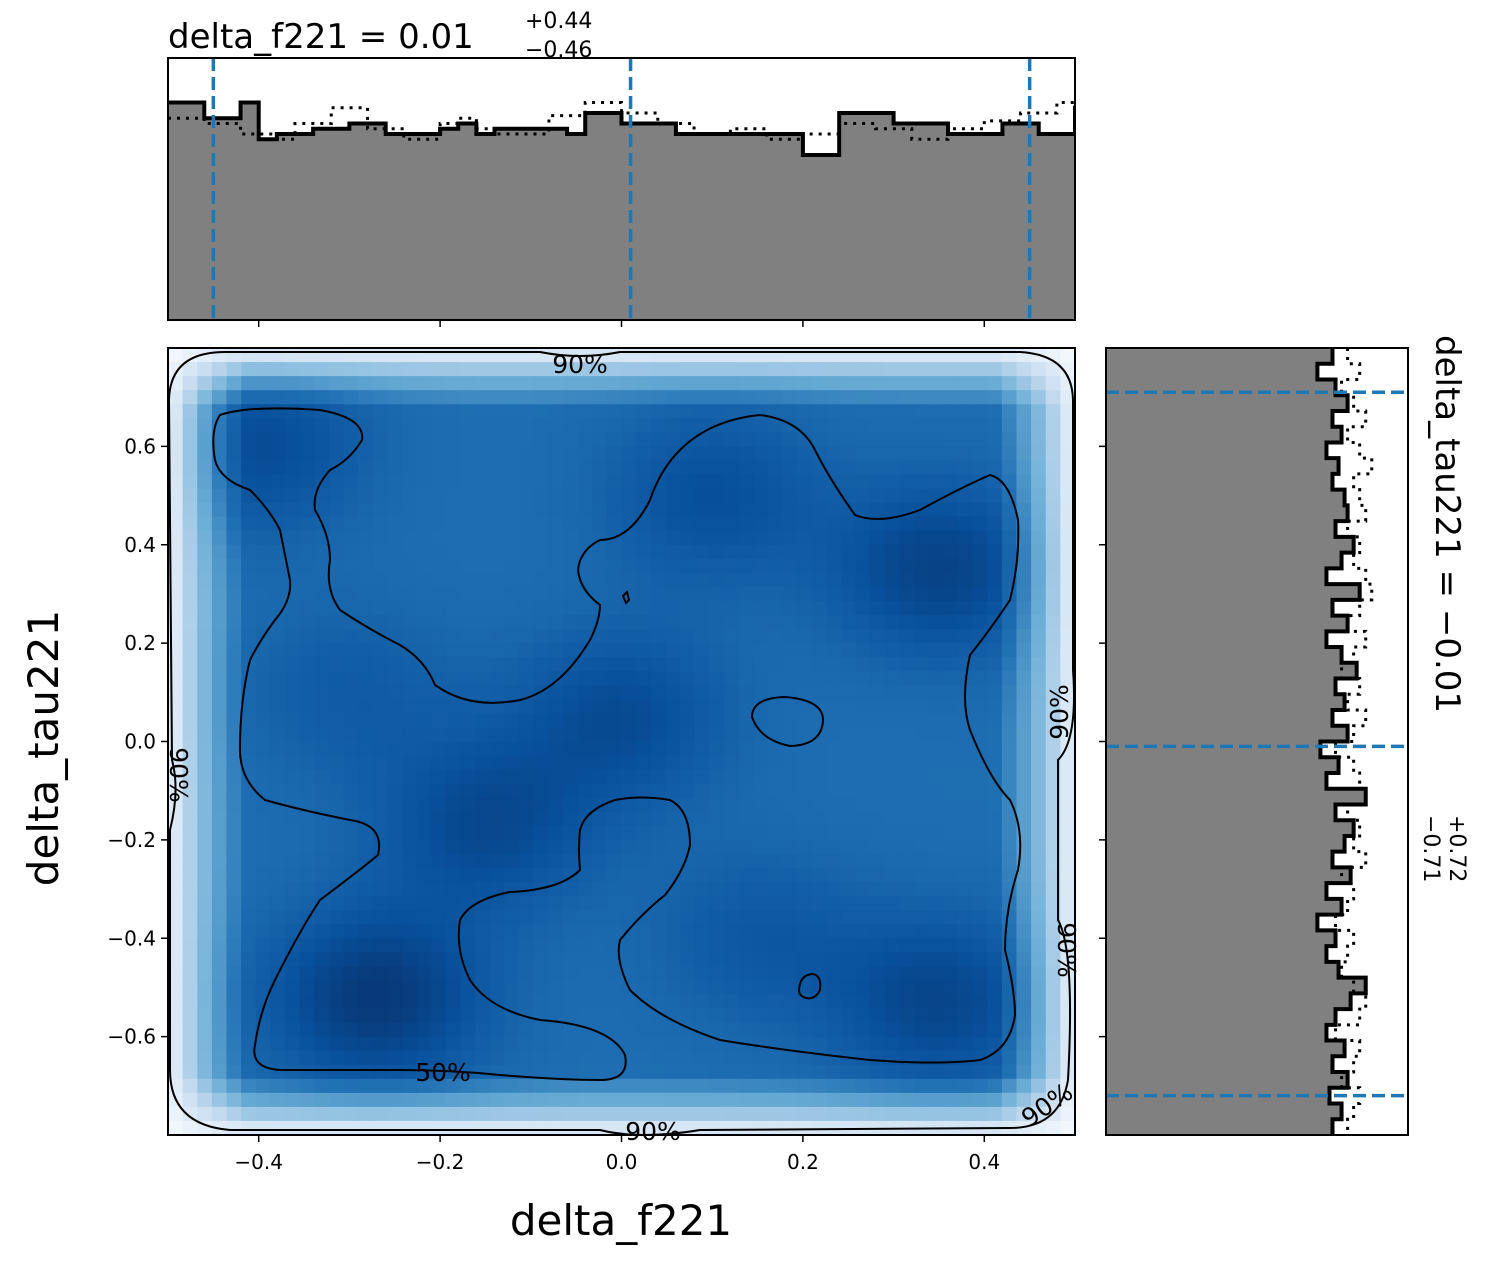  What do you see at coordinates (558, 21) in the screenshot?
I see `top-title-sup: +0.44` at bounding box center [558, 21].